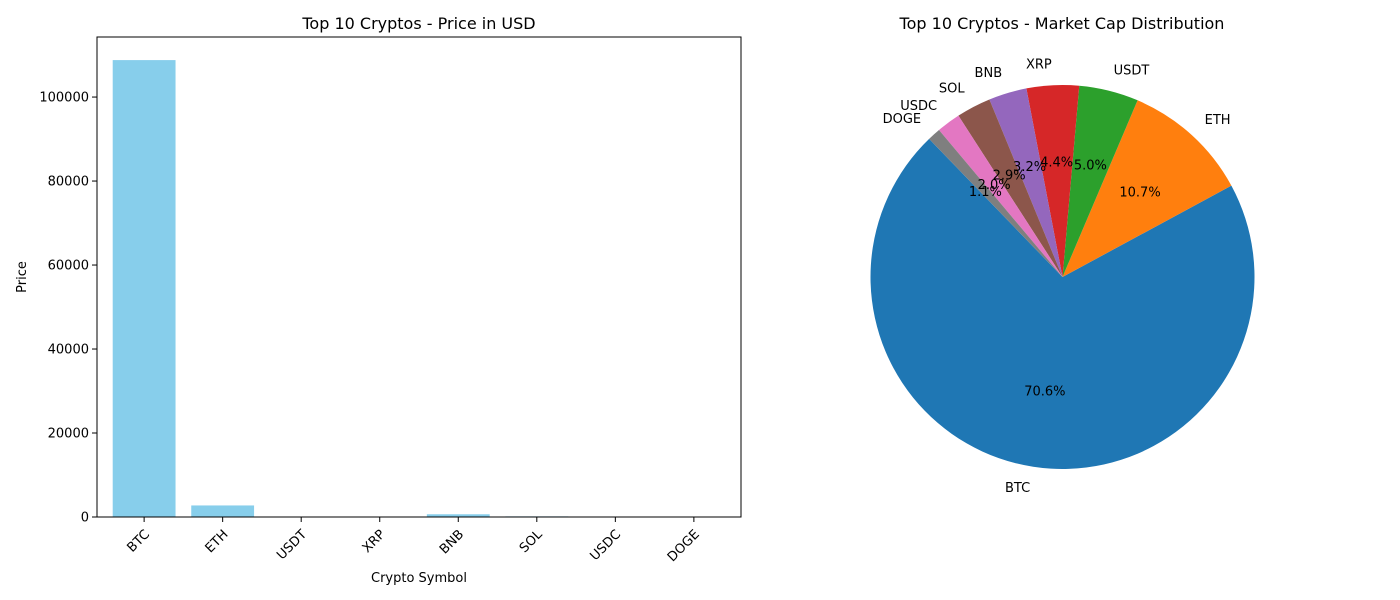  Describe the element at coordinates (68, 182) in the screenshot. I see `y-tick-label: 80000` at that location.